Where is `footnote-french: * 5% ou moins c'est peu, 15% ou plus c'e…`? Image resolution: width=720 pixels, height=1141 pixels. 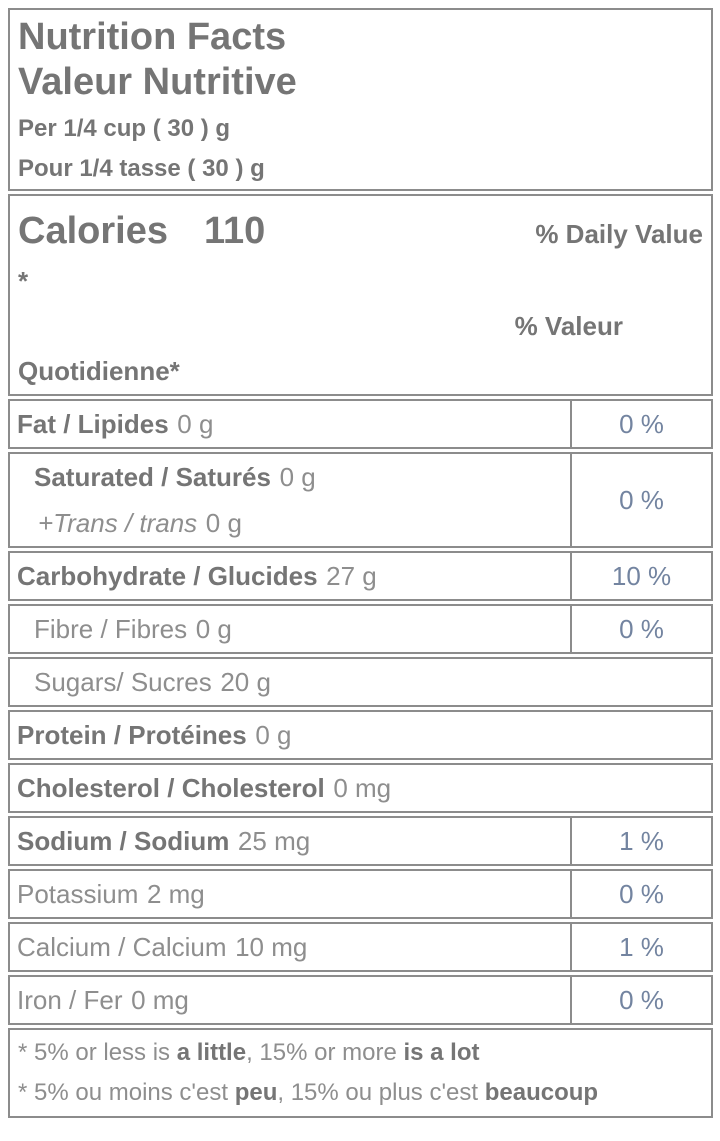 footnote-french: * 5% ou moins c'est peu, 15% ou plus c'e… is located at coordinates (360, 1093).